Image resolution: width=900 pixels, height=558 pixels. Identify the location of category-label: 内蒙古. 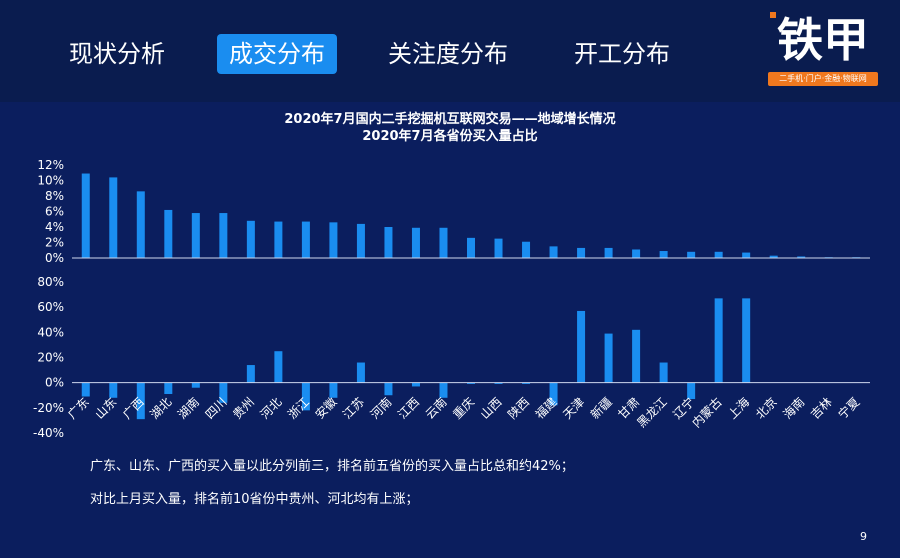
(707, 412).